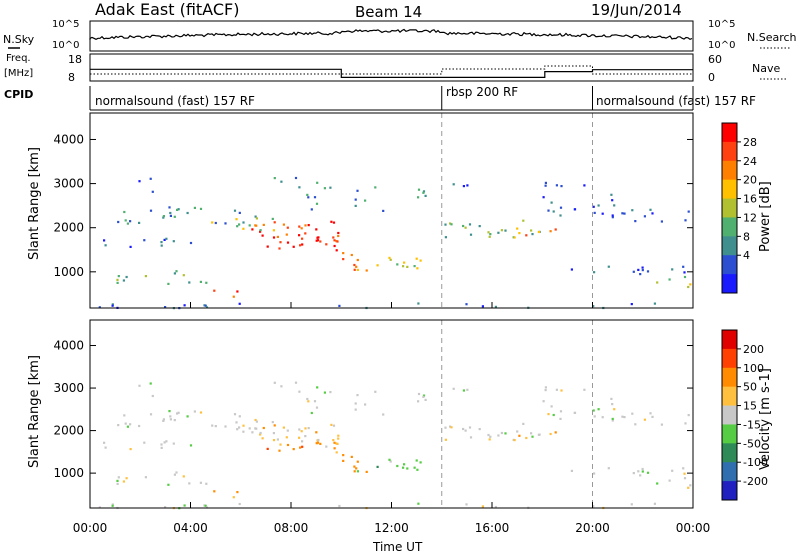  Describe the element at coordinates (68, 228) in the screenshot. I see `y-tick-label: 2000` at that location.